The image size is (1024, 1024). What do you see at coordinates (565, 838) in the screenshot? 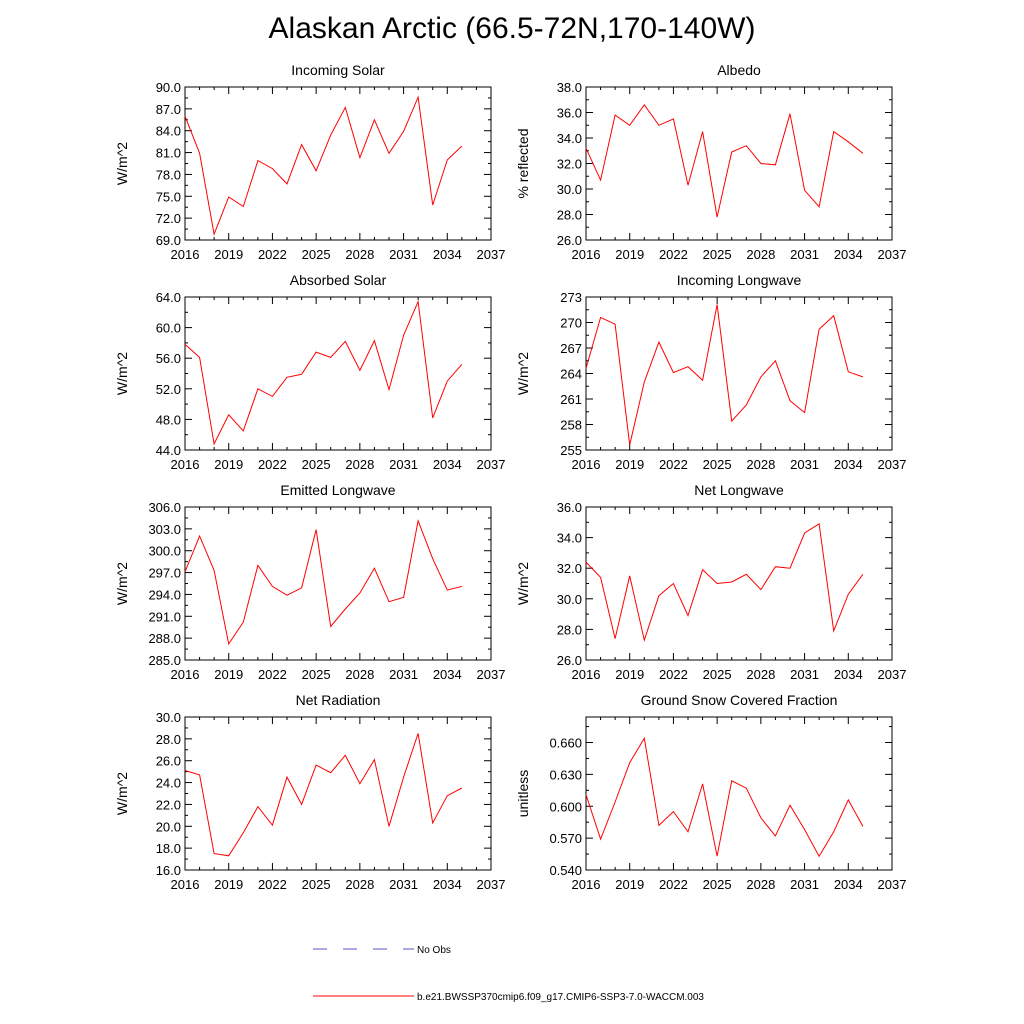
I see `y-tick-label: 0.570` at bounding box center [565, 838].